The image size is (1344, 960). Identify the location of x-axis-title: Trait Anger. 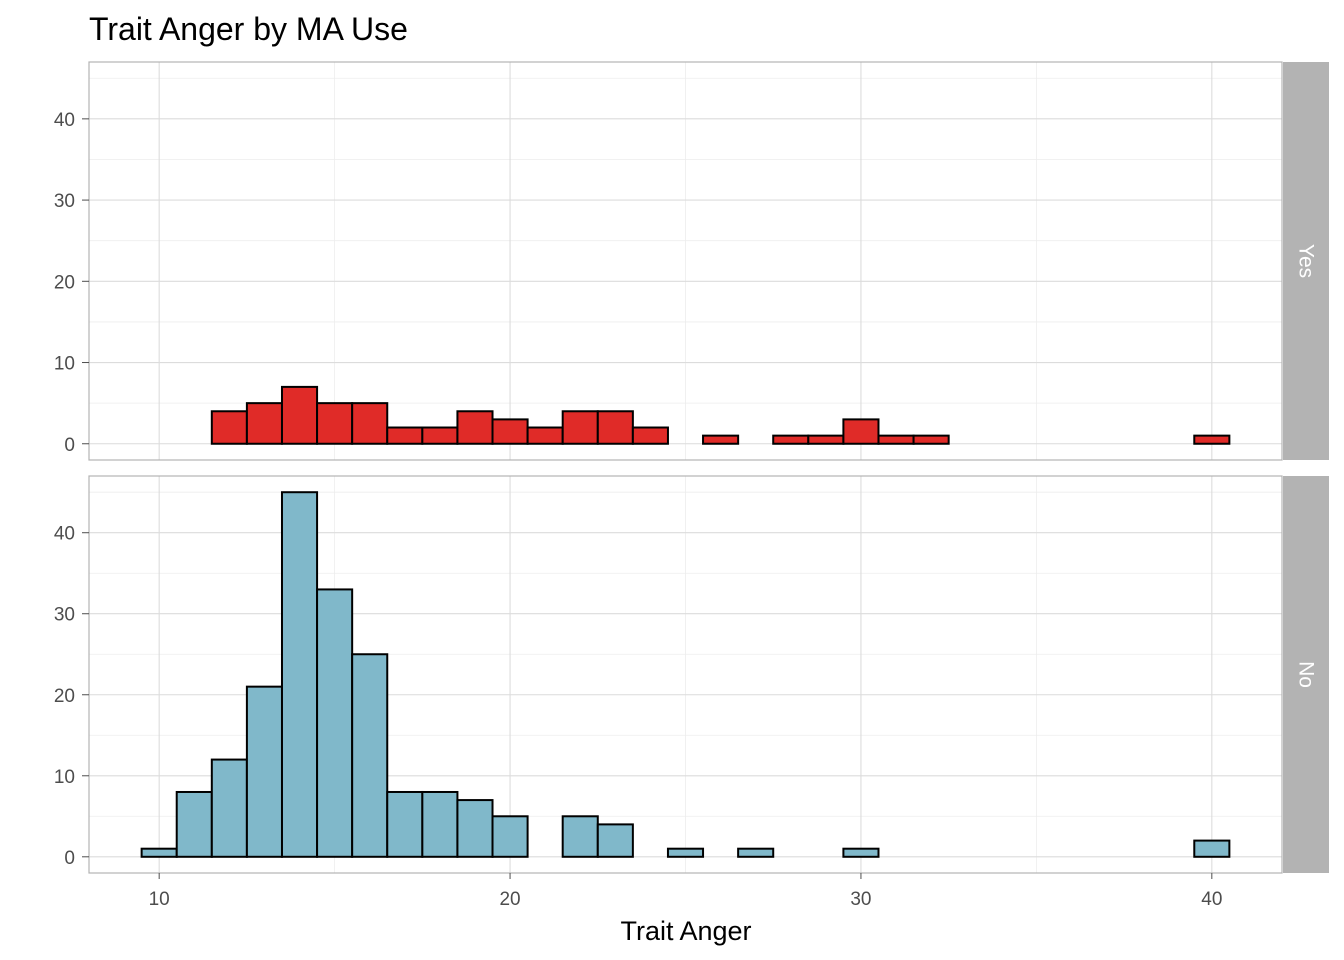
(685, 931).